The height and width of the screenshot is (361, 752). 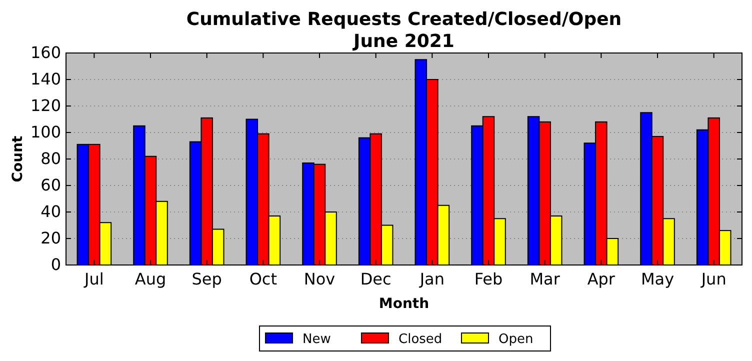 What do you see at coordinates (545, 278) in the screenshot?
I see `x-tick-label: Mar` at bounding box center [545, 278].